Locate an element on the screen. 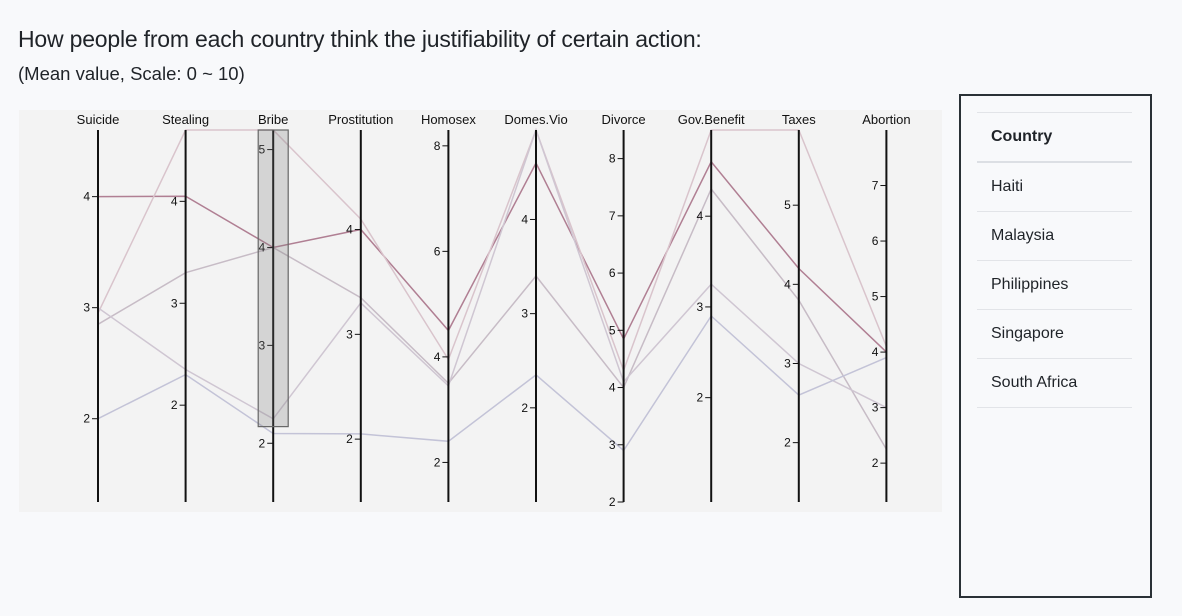  axis-title-homosex: Homosex is located at coordinates (448, 119).